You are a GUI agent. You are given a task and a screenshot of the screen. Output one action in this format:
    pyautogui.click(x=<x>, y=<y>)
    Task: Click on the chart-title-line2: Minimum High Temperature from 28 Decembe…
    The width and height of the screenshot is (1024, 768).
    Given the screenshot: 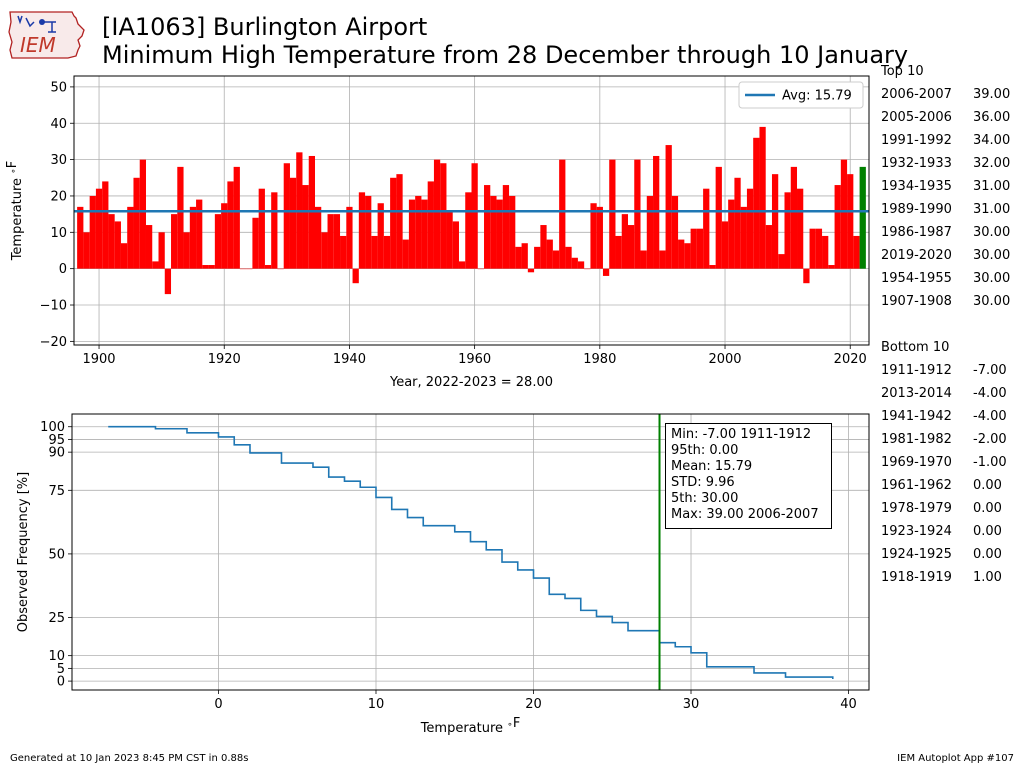 What is the action you would take?
    pyautogui.click(x=505, y=55)
    